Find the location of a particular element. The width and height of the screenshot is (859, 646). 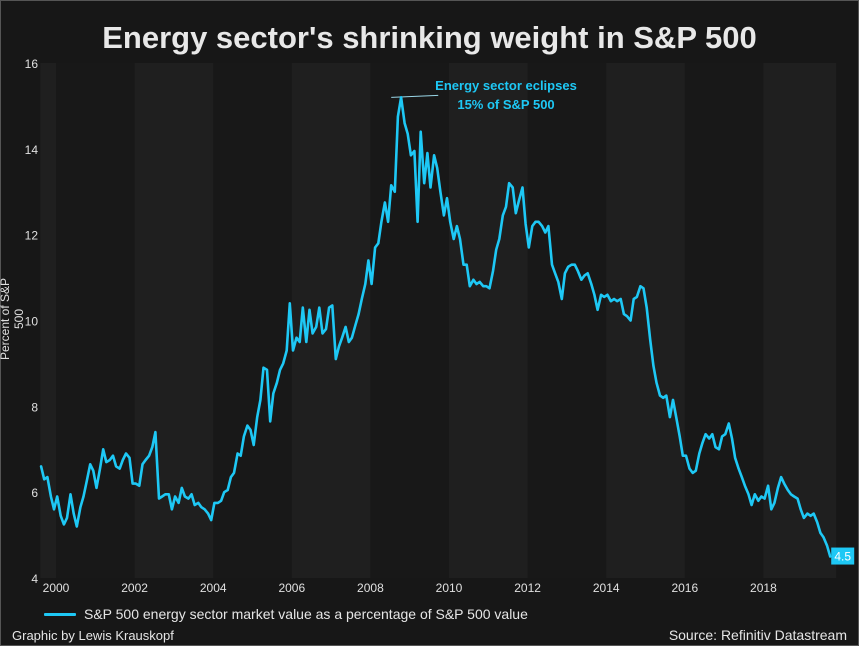

x-tick-label: 2010 is located at coordinates (449, 588).